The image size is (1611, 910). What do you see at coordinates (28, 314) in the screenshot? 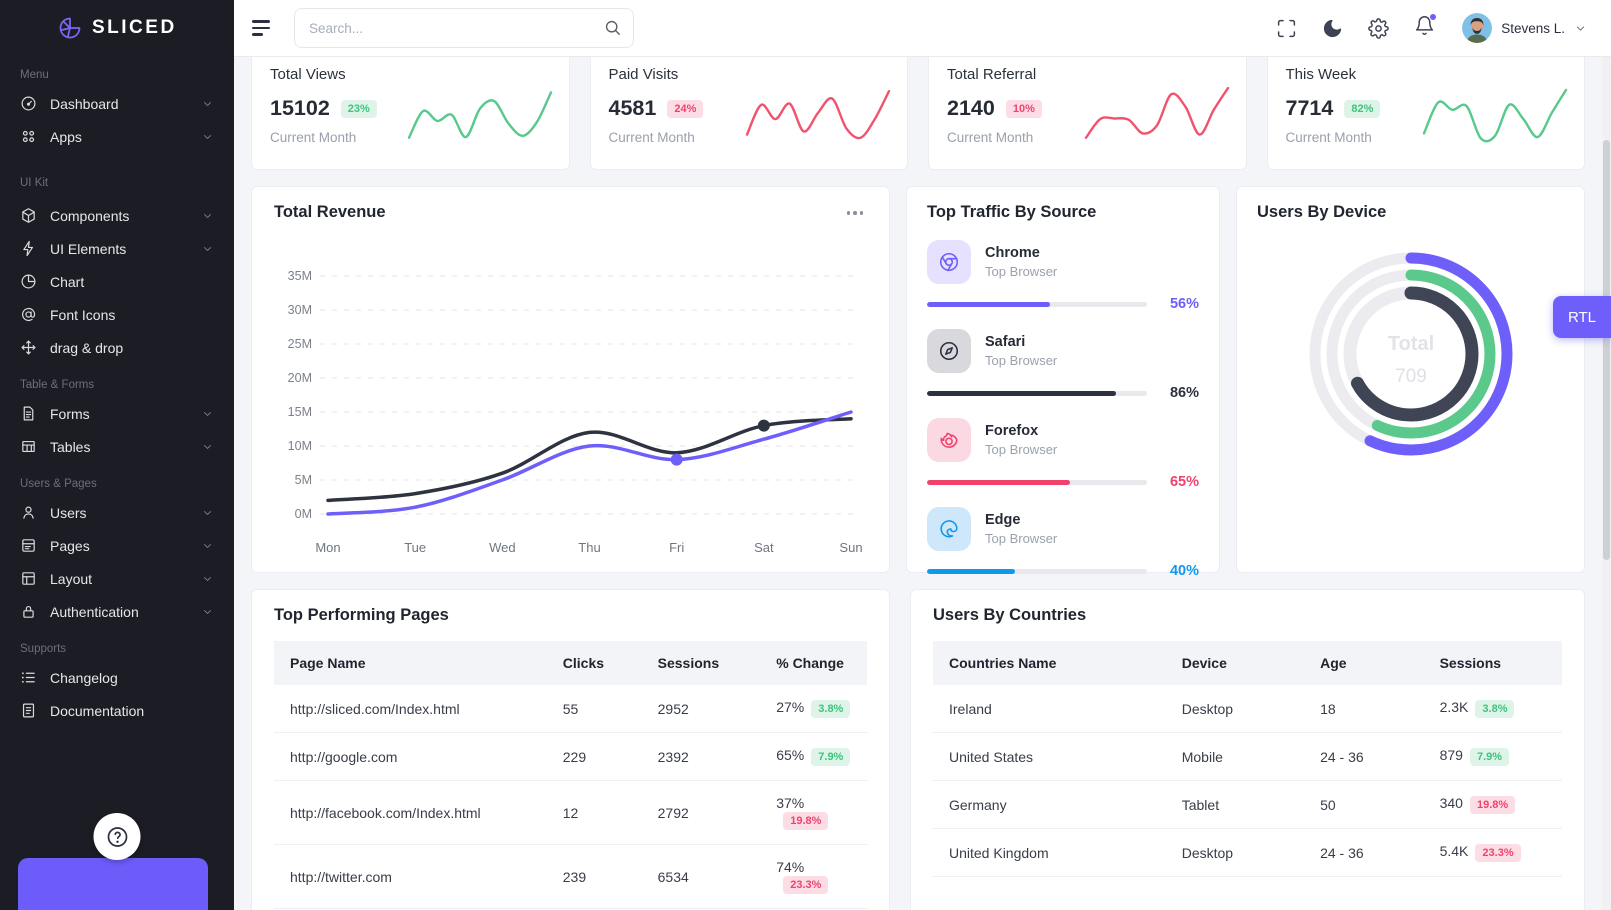
I see `font-icons-icon` at bounding box center [28, 314].